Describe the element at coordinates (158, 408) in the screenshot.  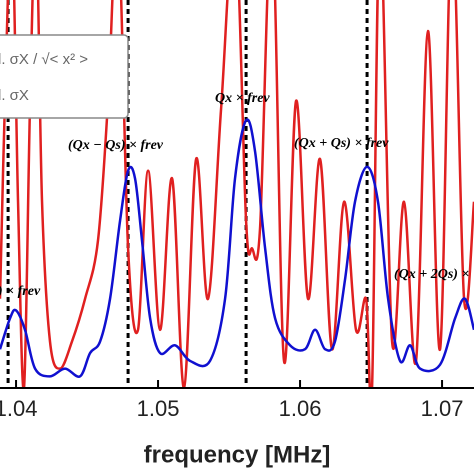
I see `x-tick-label: 1.05` at that location.